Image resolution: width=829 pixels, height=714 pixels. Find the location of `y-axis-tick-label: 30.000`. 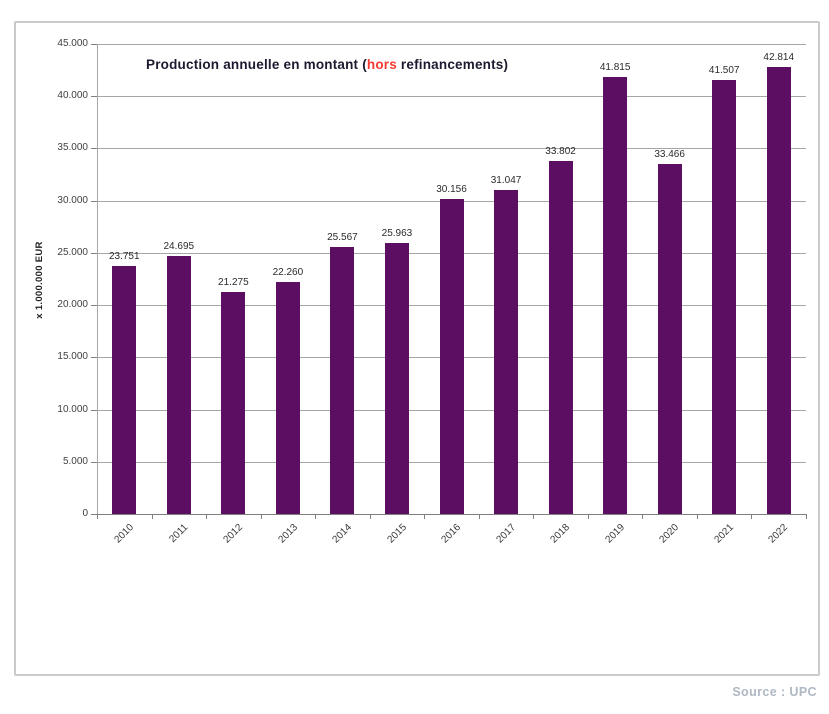

y-axis-tick-label: 30.000 is located at coordinates (72, 200).